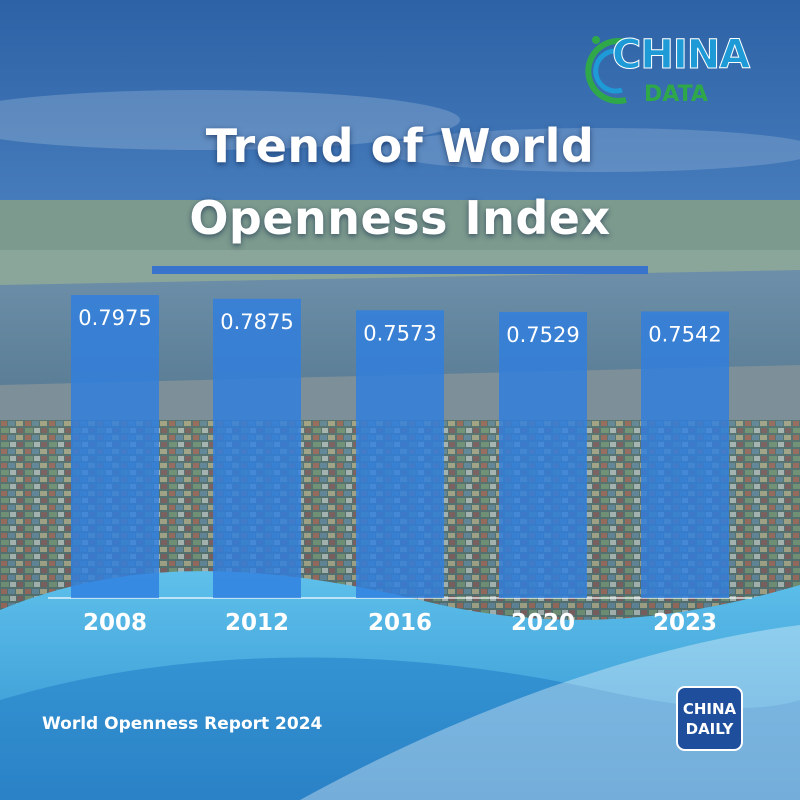  I want to click on x-tick-2012: 2012, so click(257, 623).